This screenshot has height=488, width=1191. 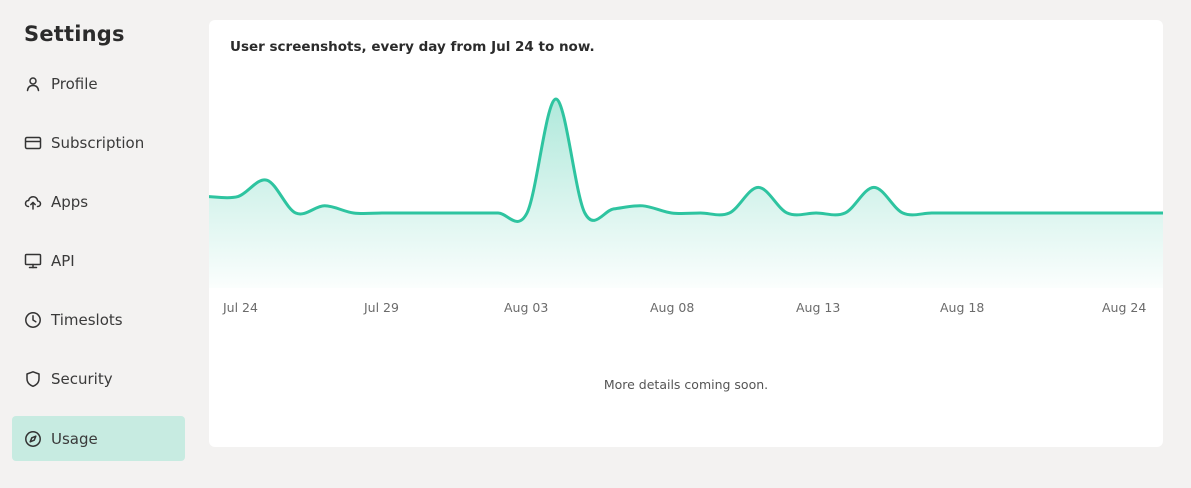 I want to click on x-tick-label: Aug 03, so click(x=526, y=307).